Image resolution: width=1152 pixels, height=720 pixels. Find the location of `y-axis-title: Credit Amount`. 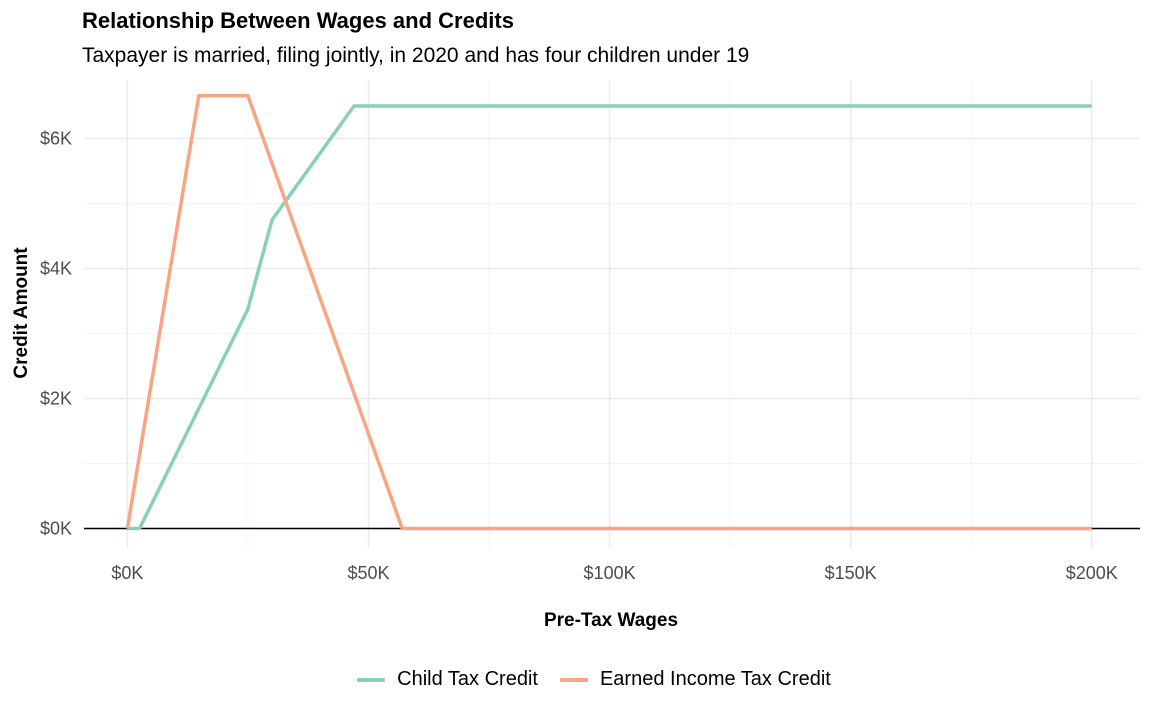

y-axis-title: Credit Amount is located at coordinates (21, 313).